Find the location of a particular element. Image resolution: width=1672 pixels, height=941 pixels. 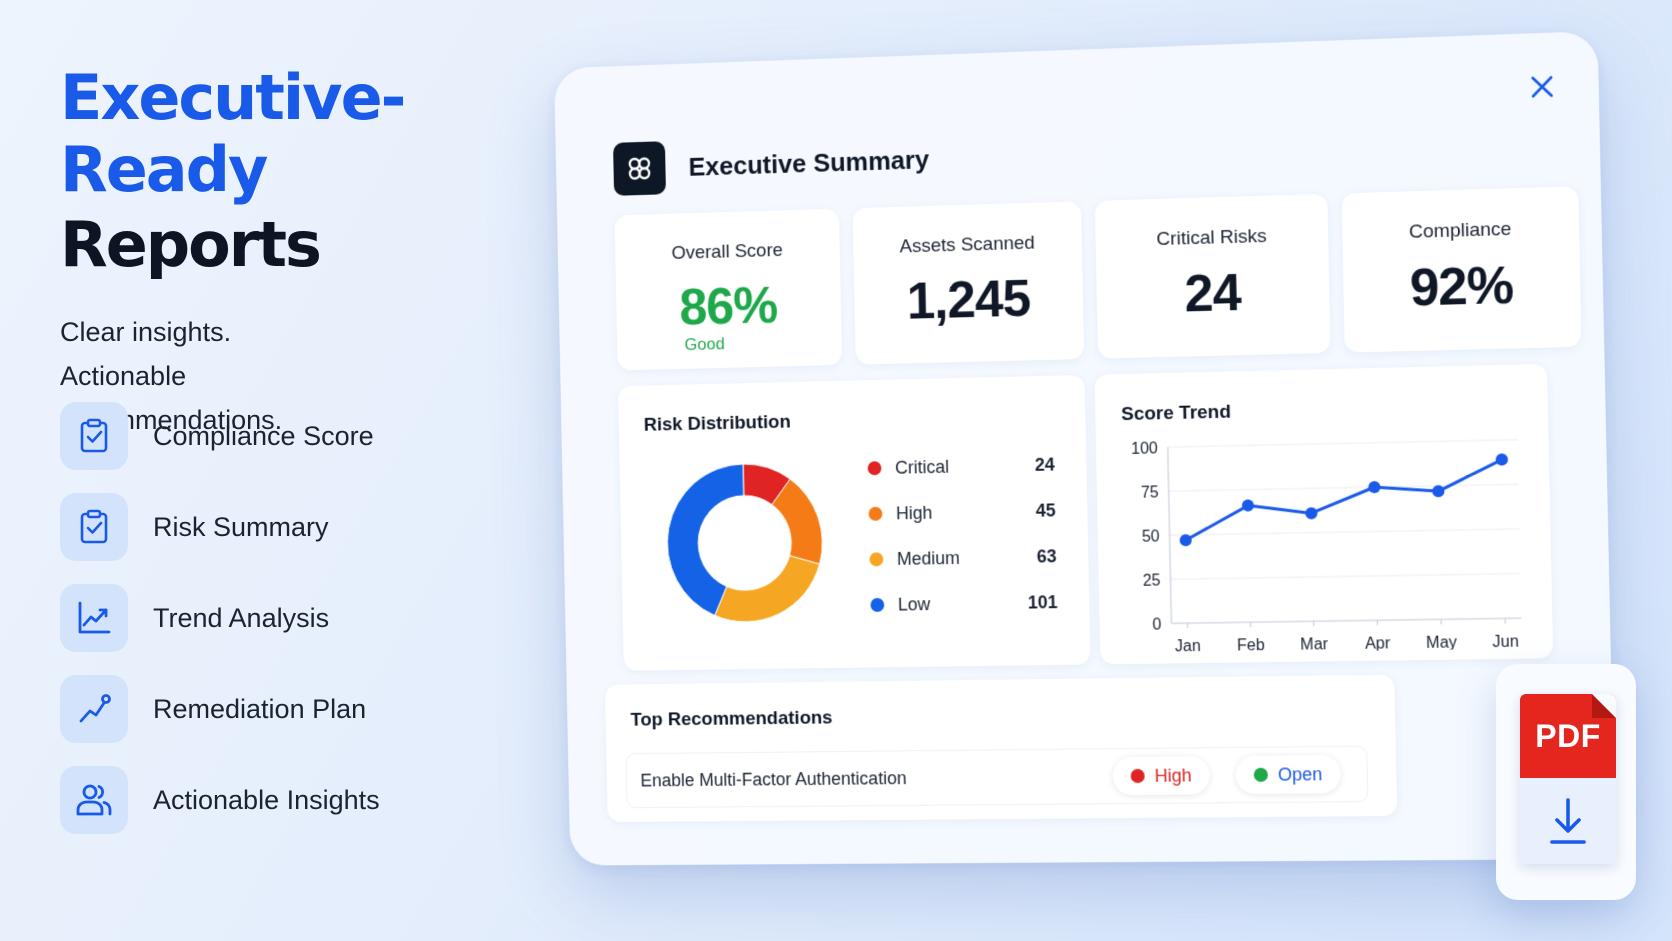

feature-trend-analysis: Trend Analysis is located at coordinates (220, 618).